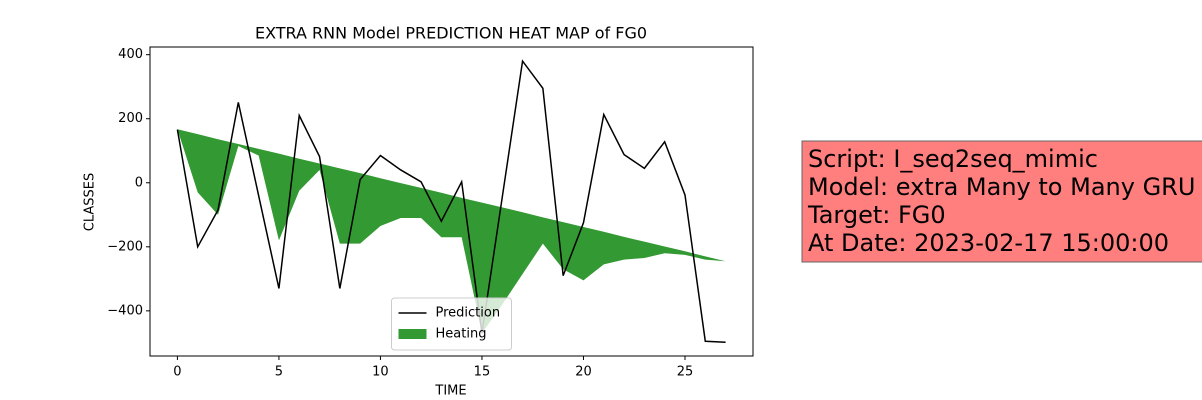 The width and height of the screenshot is (1202, 400). What do you see at coordinates (130, 118) in the screenshot?
I see `y-tick-label: 200` at bounding box center [130, 118].